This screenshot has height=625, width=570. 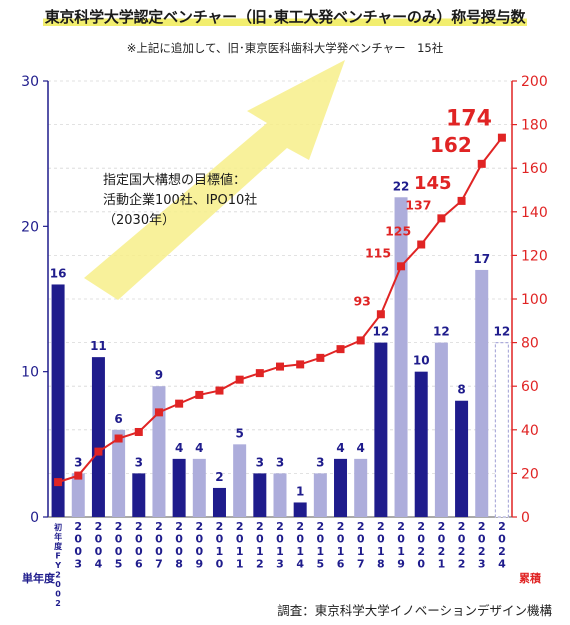 What do you see at coordinates (433, 183) in the screenshot?
I see `cumulative-value-label: 145` at bounding box center [433, 183].